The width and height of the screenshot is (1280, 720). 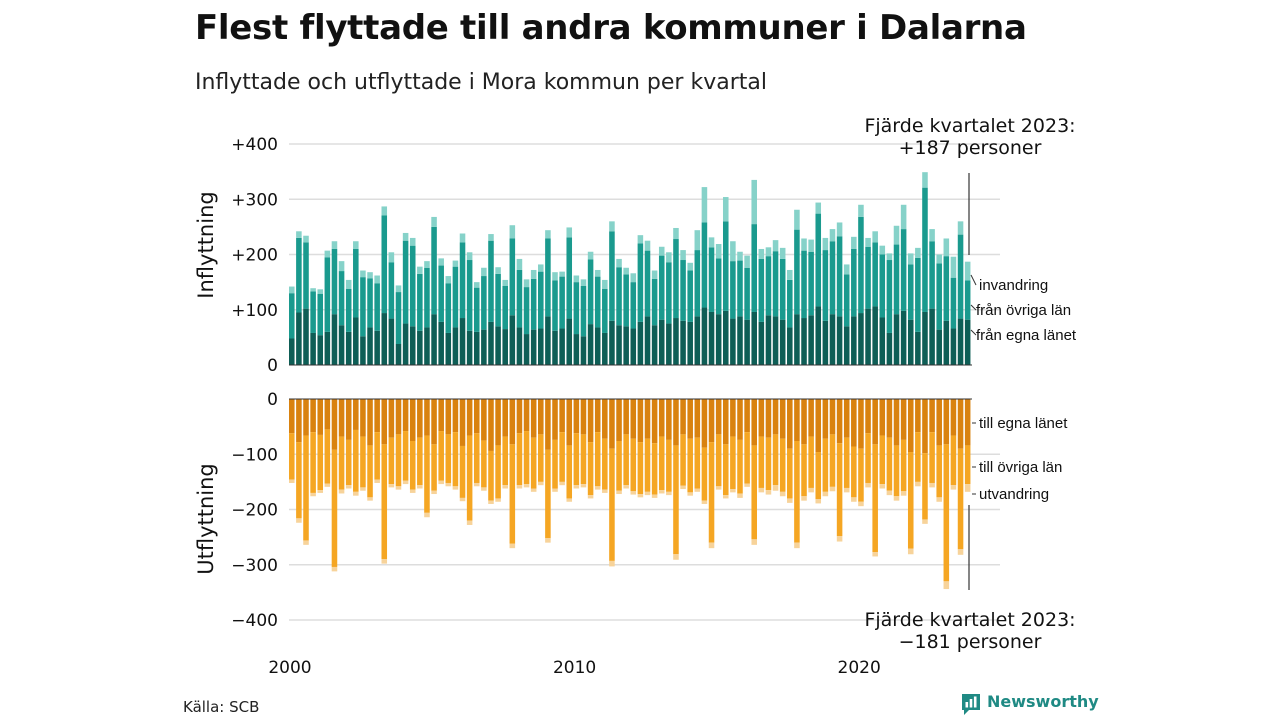 I want to click on y-axis-label-bottom: Utflyttning, so click(x=206, y=519).